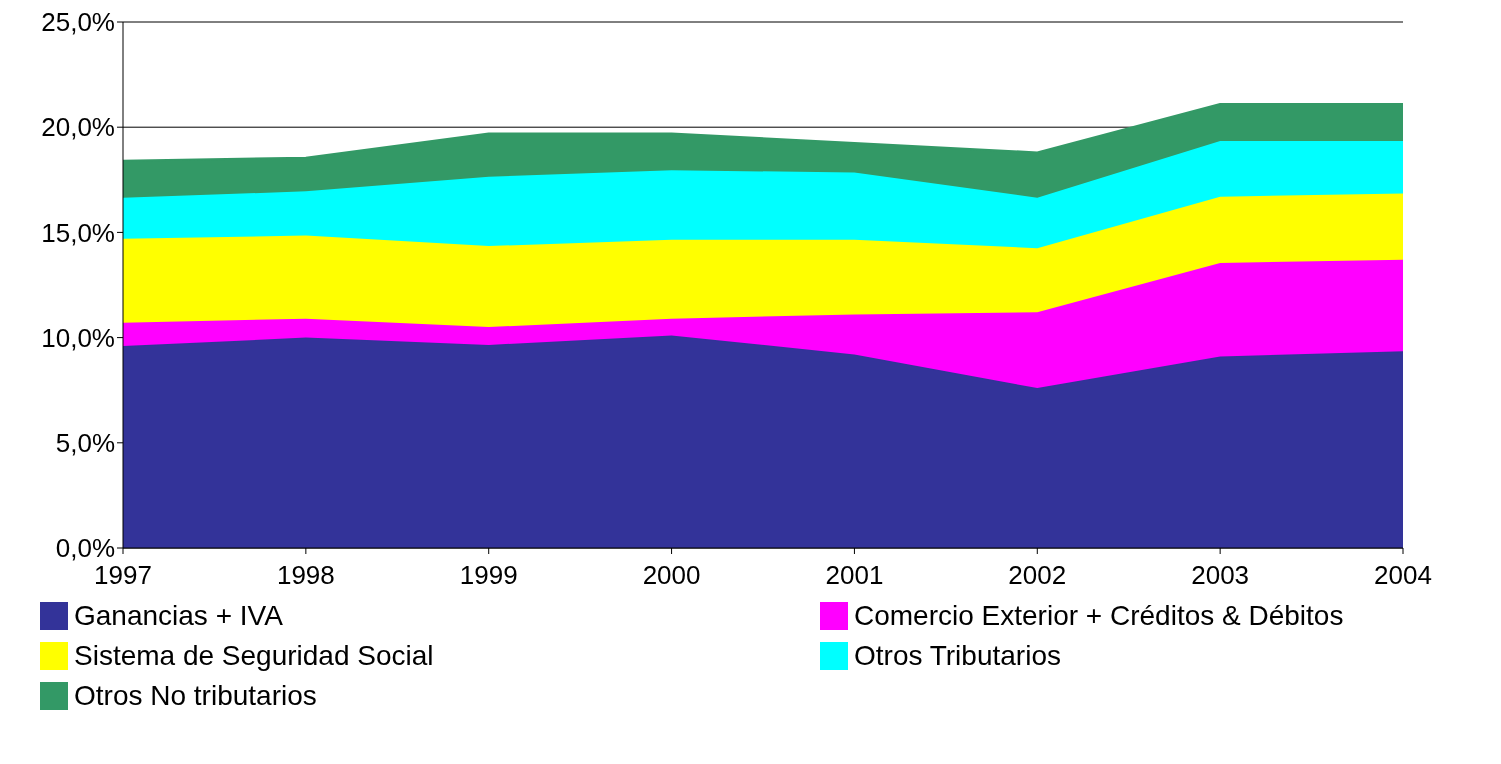  What do you see at coordinates (488, 575) in the screenshot?
I see `x-tick-label: 1999` at bounding box center [488, 575].